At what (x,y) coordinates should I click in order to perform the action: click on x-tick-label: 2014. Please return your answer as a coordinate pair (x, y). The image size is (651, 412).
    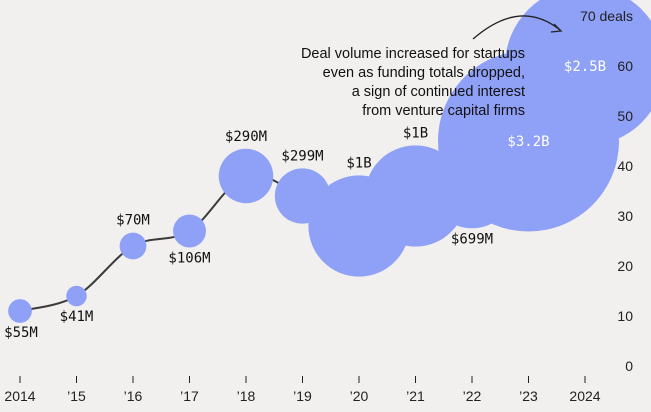
    Looking at the image, I should click on (19, 396).